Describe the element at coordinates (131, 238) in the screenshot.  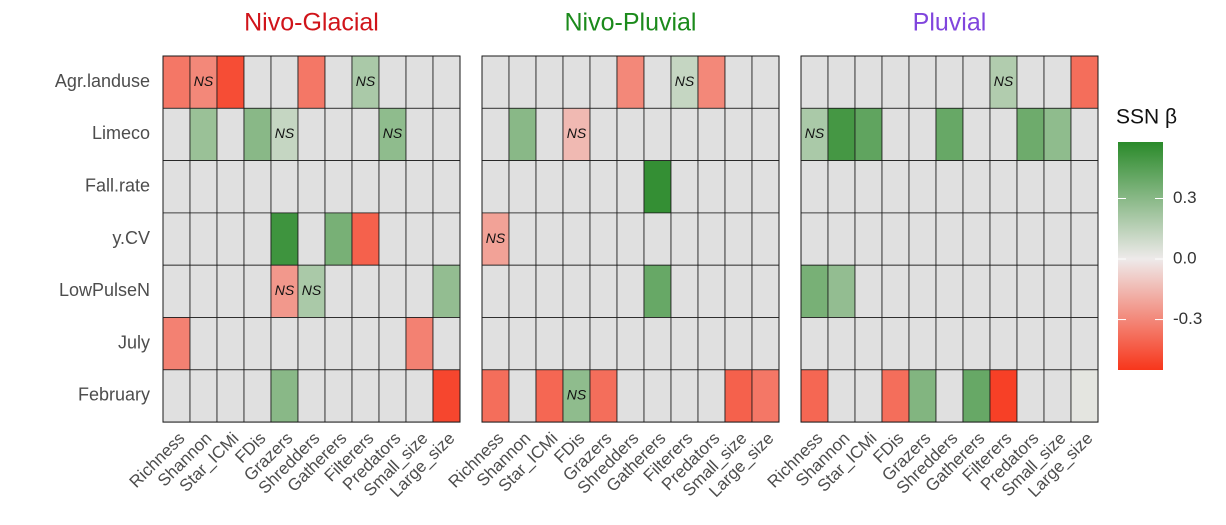
I see `y-tick-label: y.CV` at that location.